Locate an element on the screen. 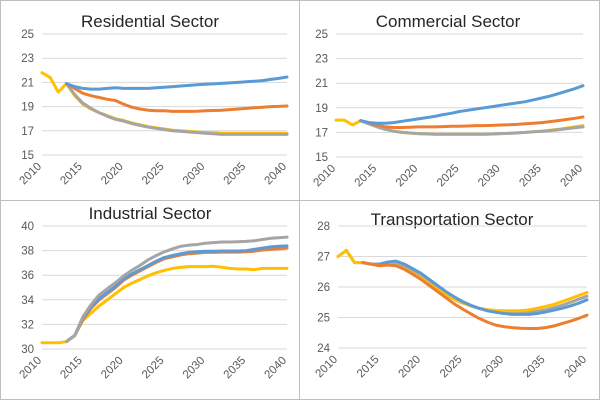 The height and width of the screenshot is (400, 600). y-tick-label: 40 is located at coordinates (27, 227).